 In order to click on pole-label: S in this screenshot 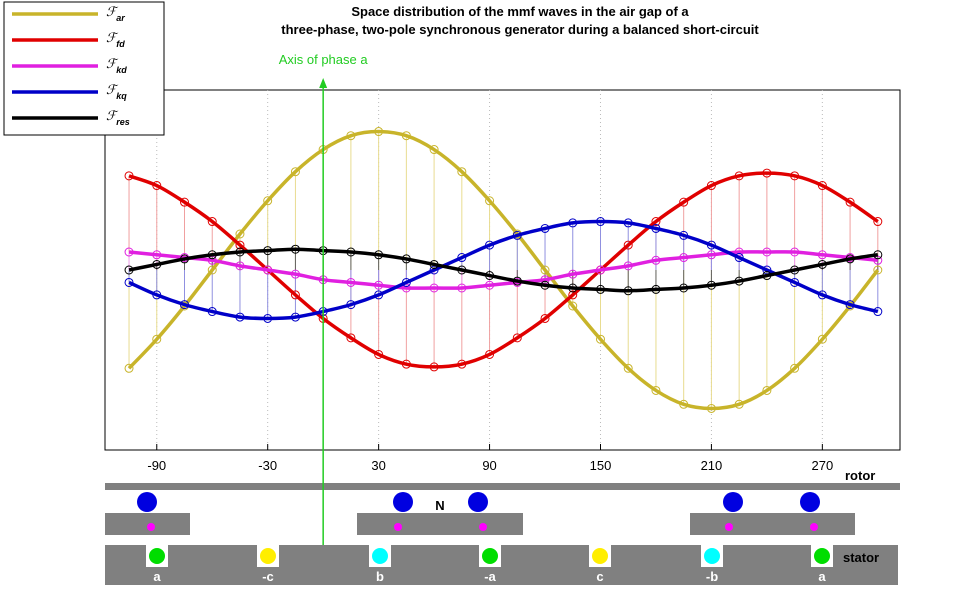, I will do `click(109, 505)`.